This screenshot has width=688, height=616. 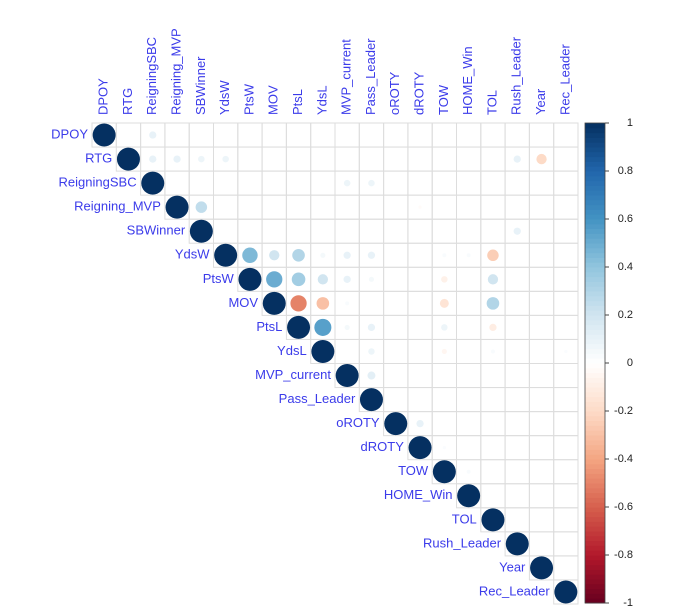 What do you see at coordinates (175, 71) in the screenshot?
I see `column-label: Reigning_MVP` at bounding box center [175, 71].